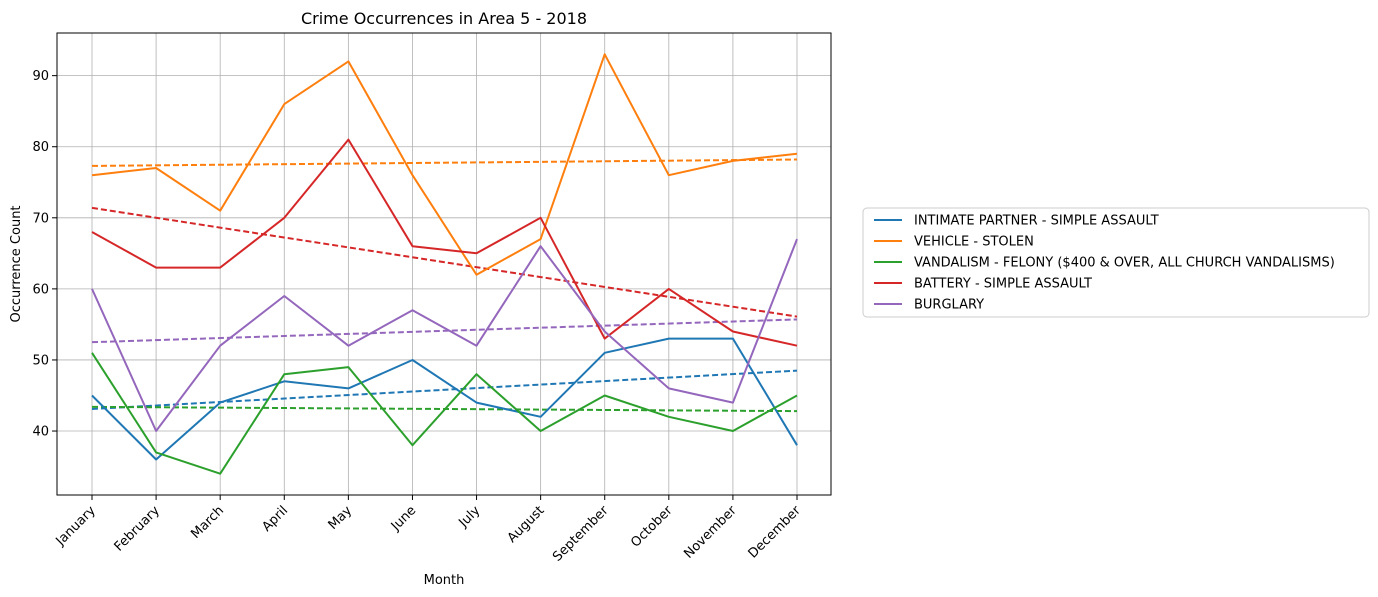 The width and height of the screenshot is (1378, 597). What do you see at coordinates (403, 518) in the screenshot?
I see `x-tick-label: June` at bounding box center [403, 518].